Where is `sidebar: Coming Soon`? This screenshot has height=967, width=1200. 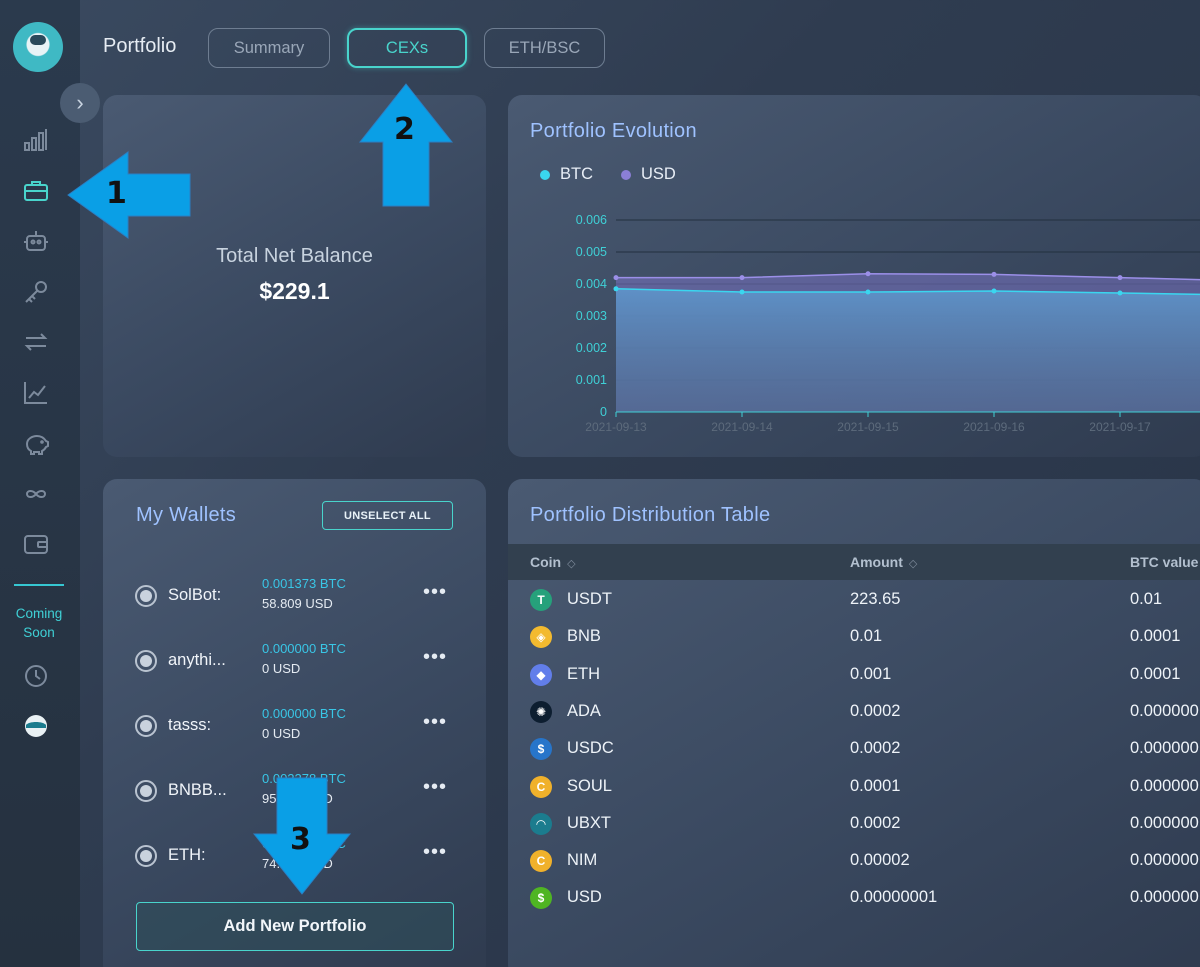
sidebar: Coming Soon is located at coordinates (40, 483).